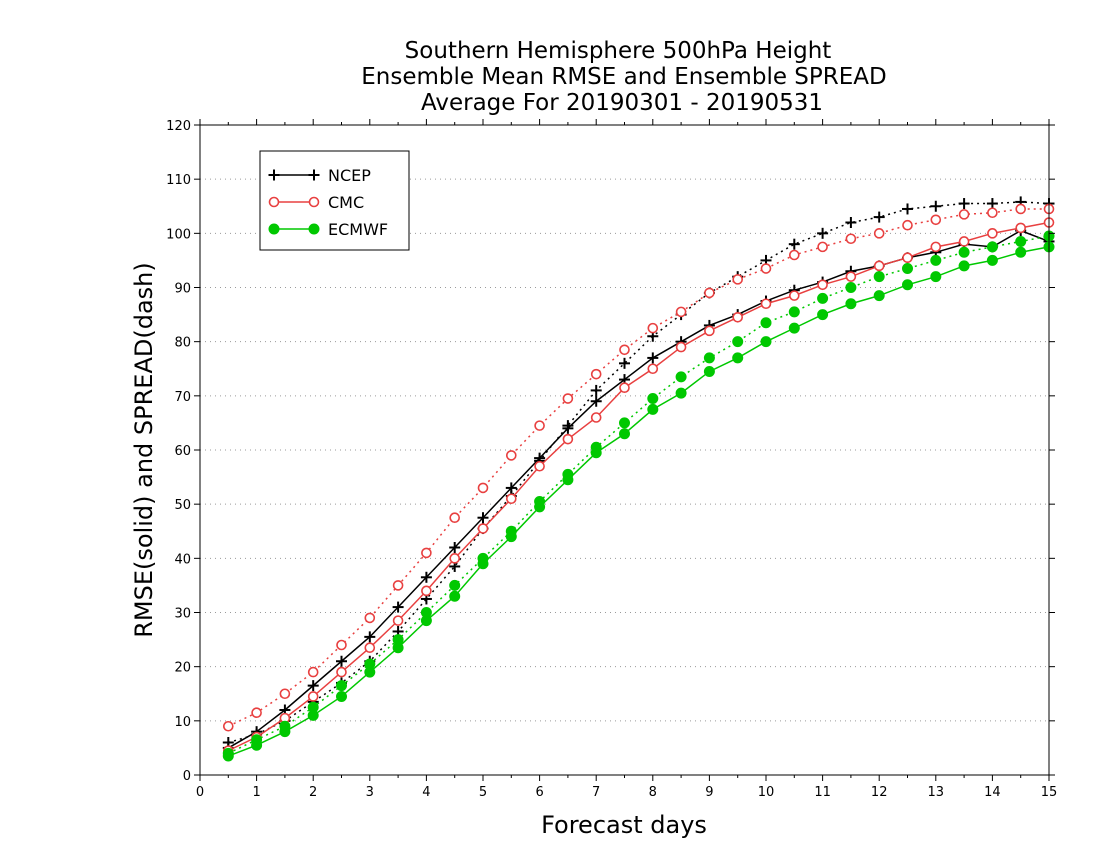  I want to click on x-tick-label: 13, so click(936, 792).